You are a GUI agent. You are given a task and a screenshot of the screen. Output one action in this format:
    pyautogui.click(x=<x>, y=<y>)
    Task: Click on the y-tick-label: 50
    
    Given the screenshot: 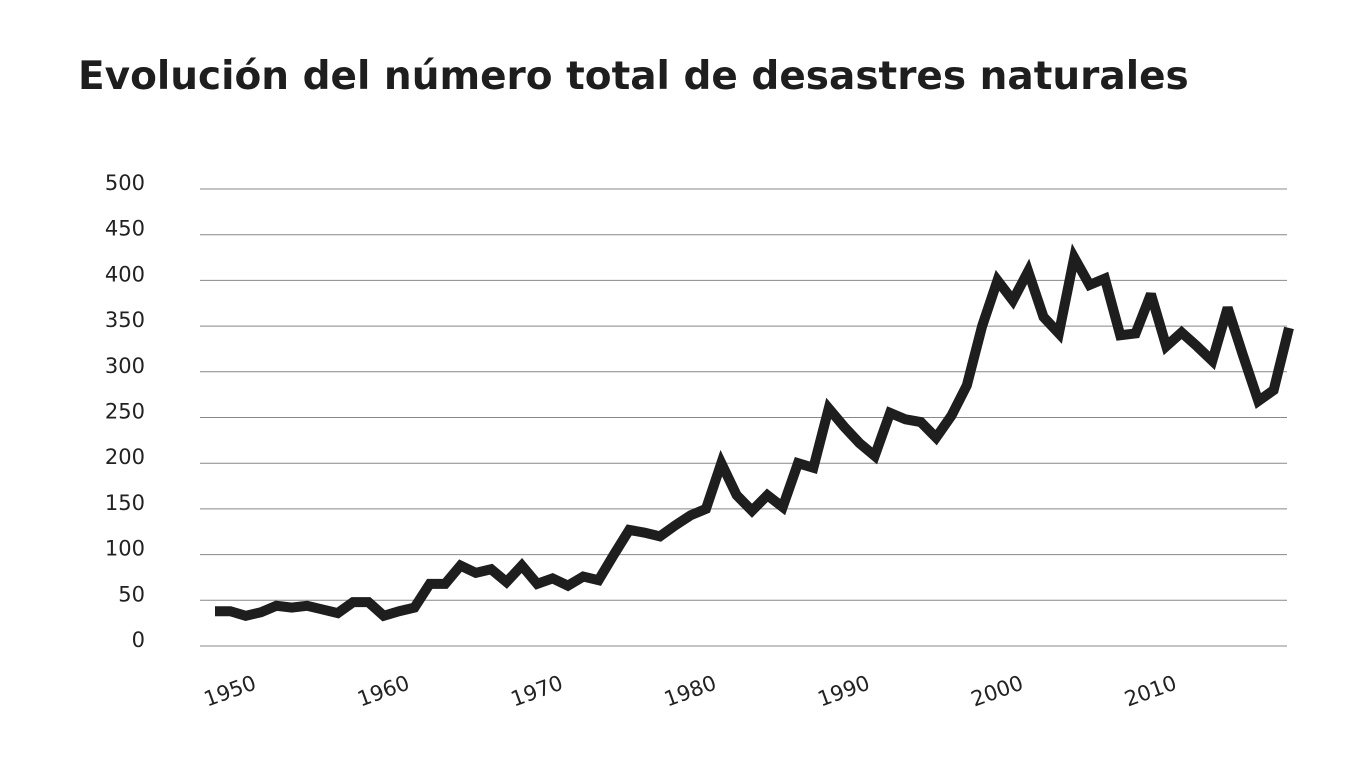 What is the action you would take?
    pyautogui.click(x=131, y=594)
    